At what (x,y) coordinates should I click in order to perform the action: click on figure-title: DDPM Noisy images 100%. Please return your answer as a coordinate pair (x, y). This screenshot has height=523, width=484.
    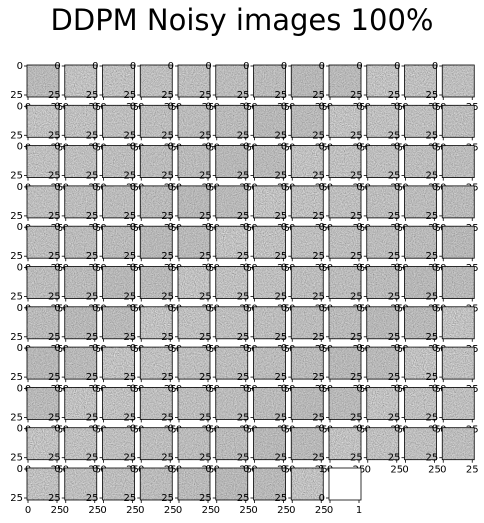
    Looking at the image, I should click on (242, 20).